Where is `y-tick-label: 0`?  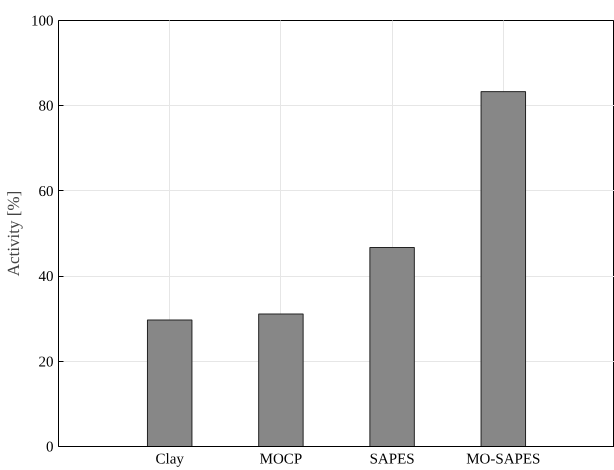 y-tick-label: 0 is located at coordinates (50, 448).